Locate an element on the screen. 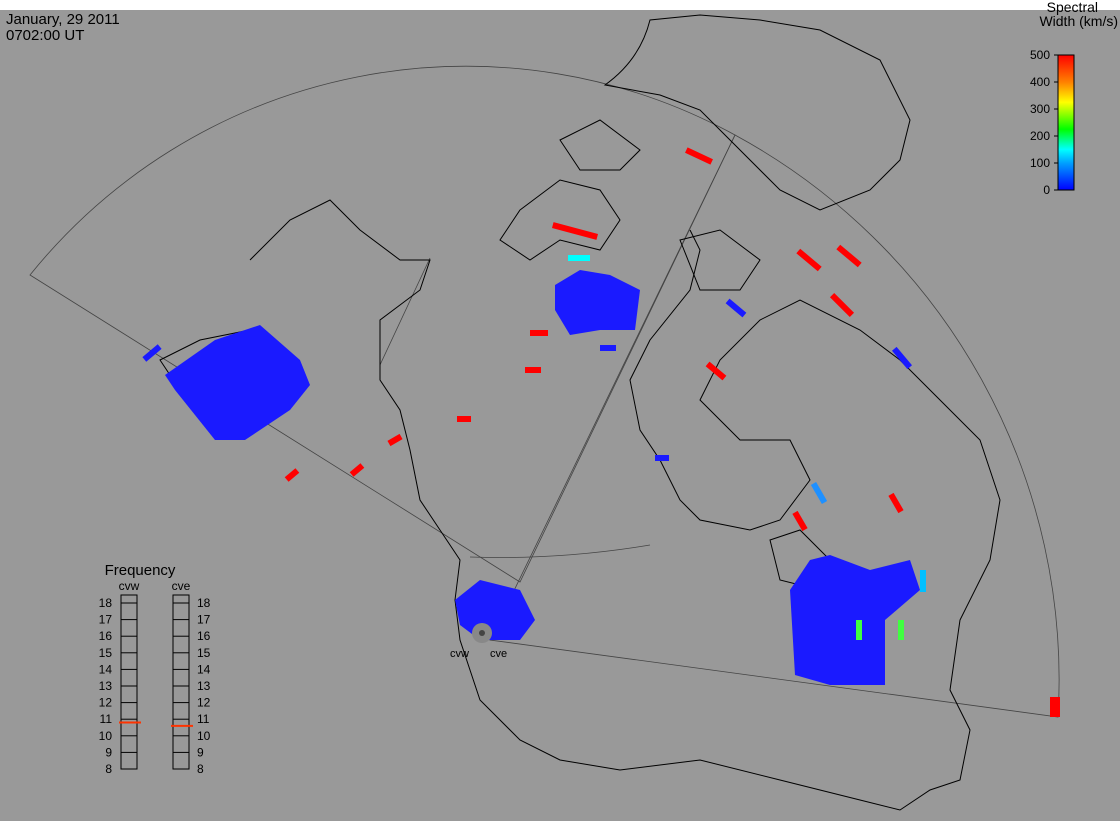  colorbar is located at coordinates (1066, 122).